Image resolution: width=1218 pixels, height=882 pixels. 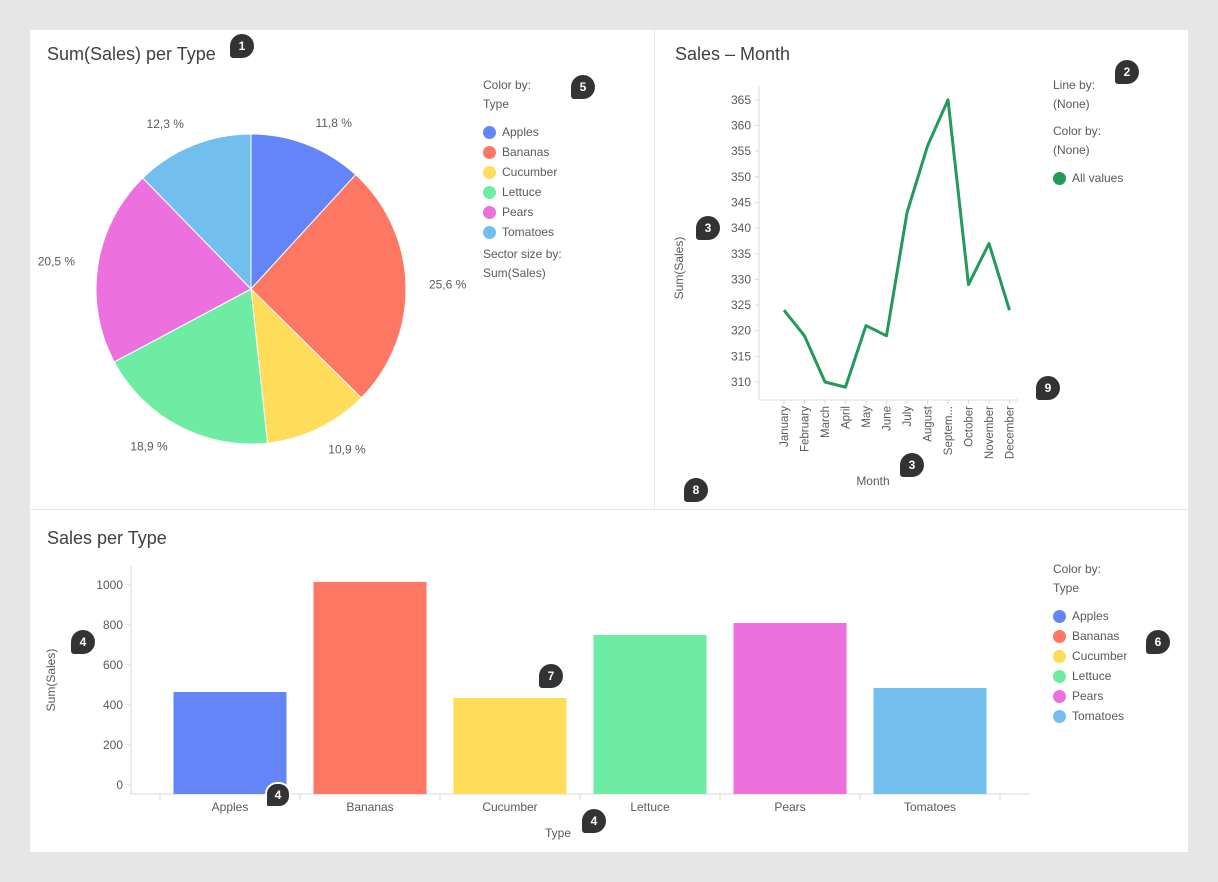 What do you see at coordinates (785, 426) in the screenshot?
I see `line-x-tick-label: January` at bounding box center [785, 426].